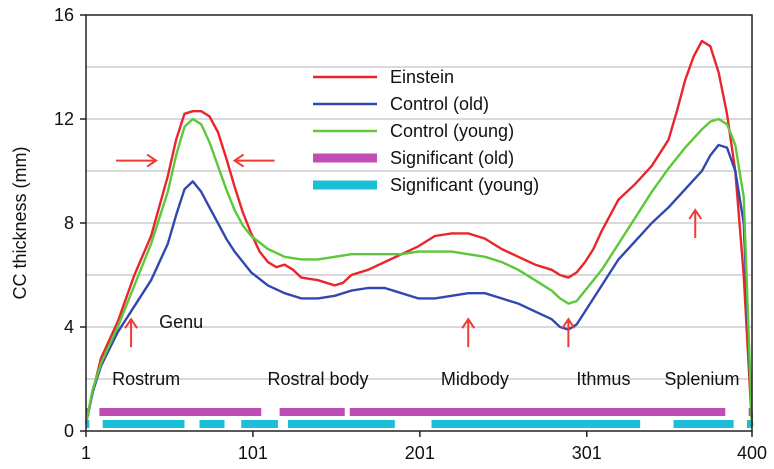  Describe the element at coordinates (419, 418) in the screenshot. I see `significance-bars` at that location.